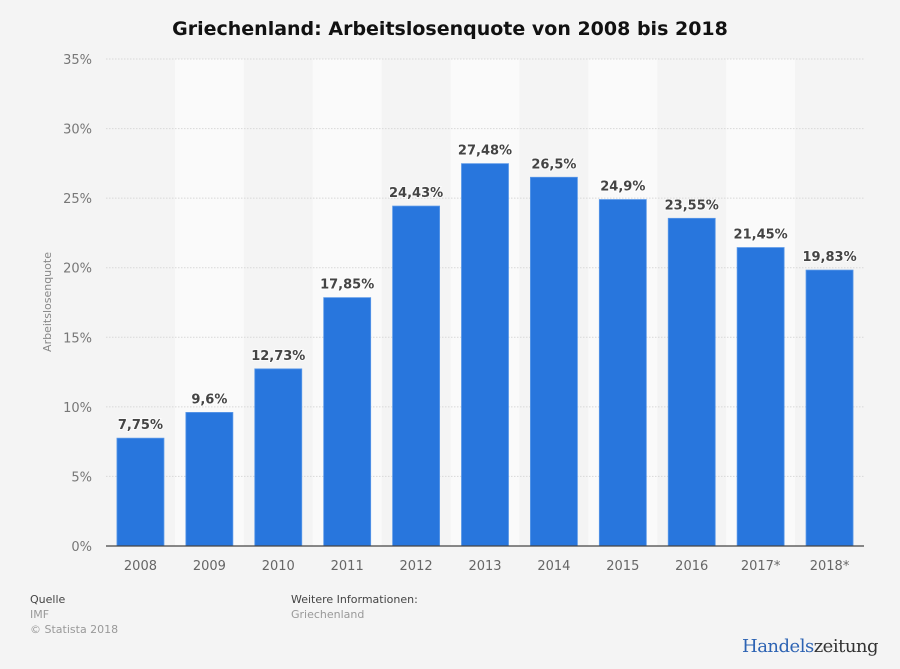 The image size is (900, 669). Describe the element at coordinates (553, 164) in the screenshot. I see `bar-value-label: 26,5%` at that location.